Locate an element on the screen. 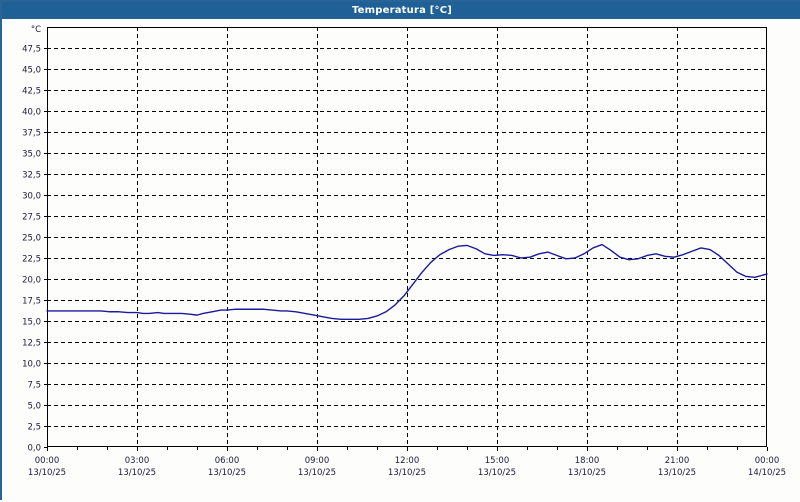 The image size is (800, 502). y-axis-tick-label: 32,5 is located at coordinates (31, 176).